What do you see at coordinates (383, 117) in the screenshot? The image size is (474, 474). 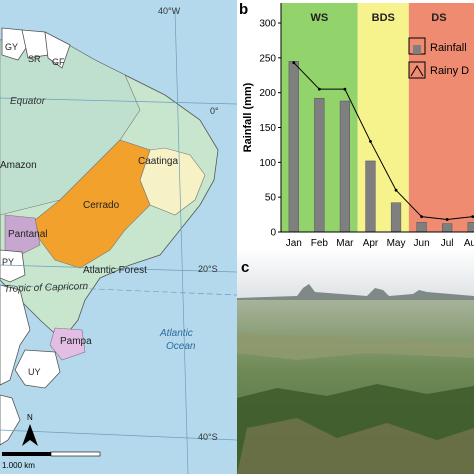 I see `season-band-bds` at bounding box center [383, 117].